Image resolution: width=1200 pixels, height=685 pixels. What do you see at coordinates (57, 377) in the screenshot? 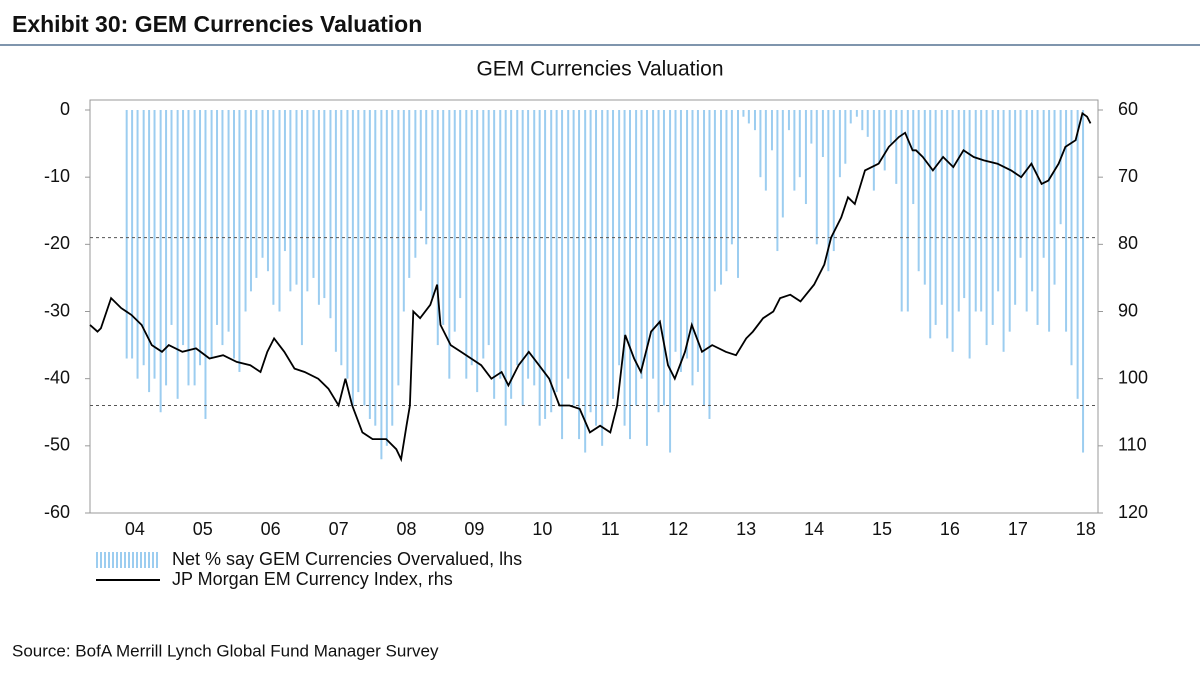
I see `y-tick-label: -40` at bounding box center [57, 377].